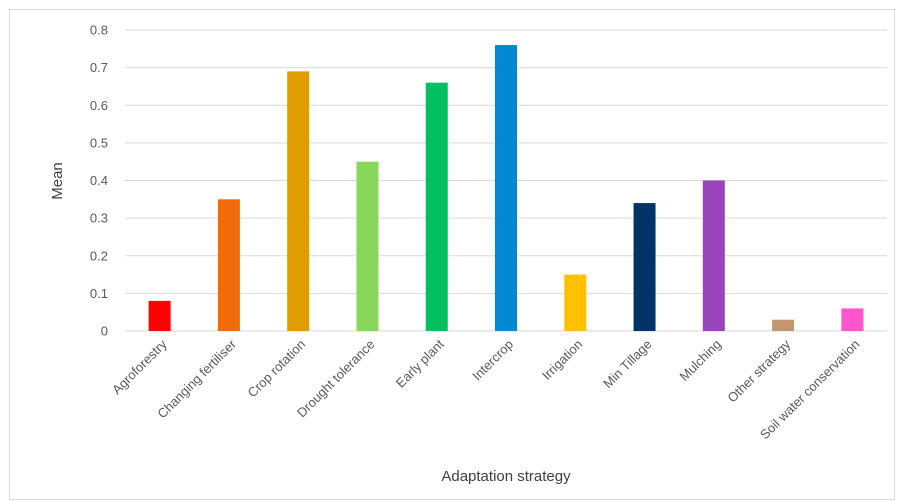  What do you see at coordinates (99, 67) in the screenshot?
I see `y-tick-label: 0.7` at bounding box center [99, 67].